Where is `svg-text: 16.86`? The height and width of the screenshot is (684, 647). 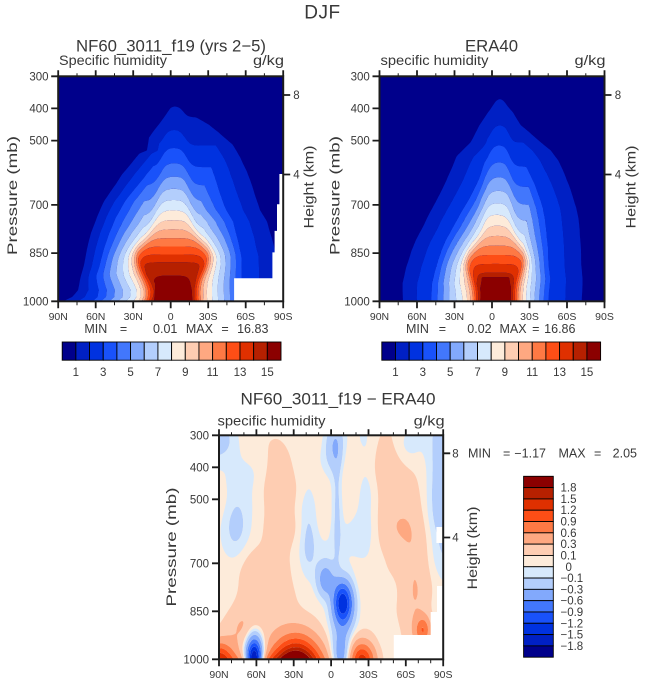
svg-text: 16.86 is located at coordinates (559, 329).